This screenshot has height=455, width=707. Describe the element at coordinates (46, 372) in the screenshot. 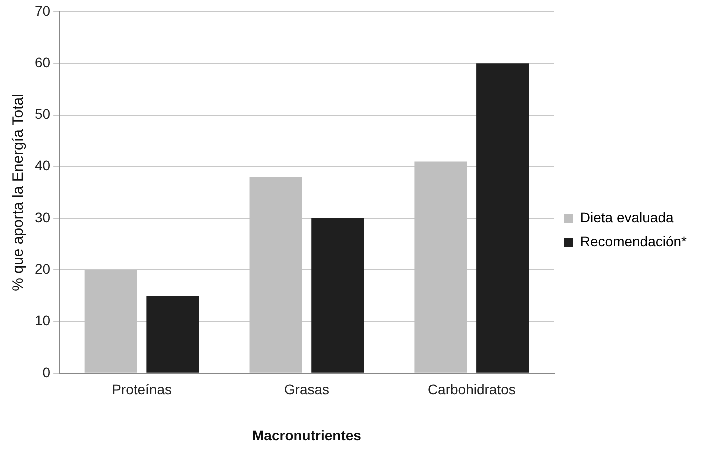

I see `y-tick-label: 0` at that location.